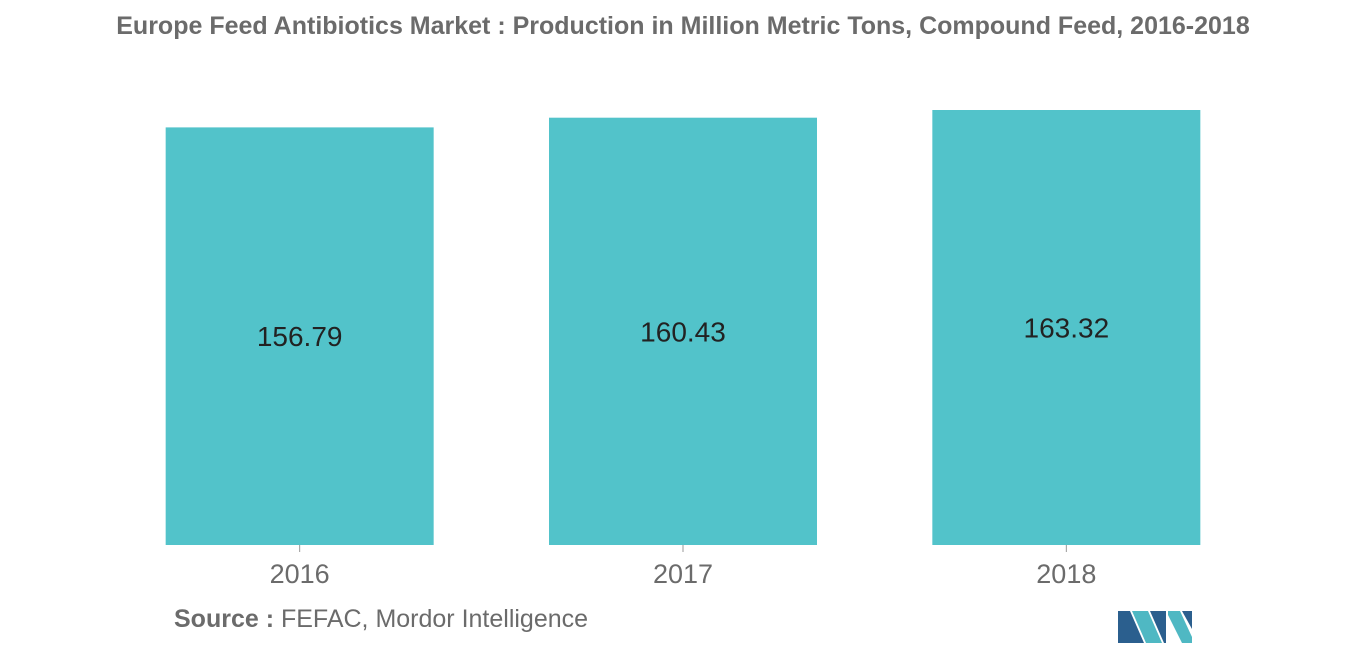  I want to click on data-label-2016: 156.79, so click(300, 336).